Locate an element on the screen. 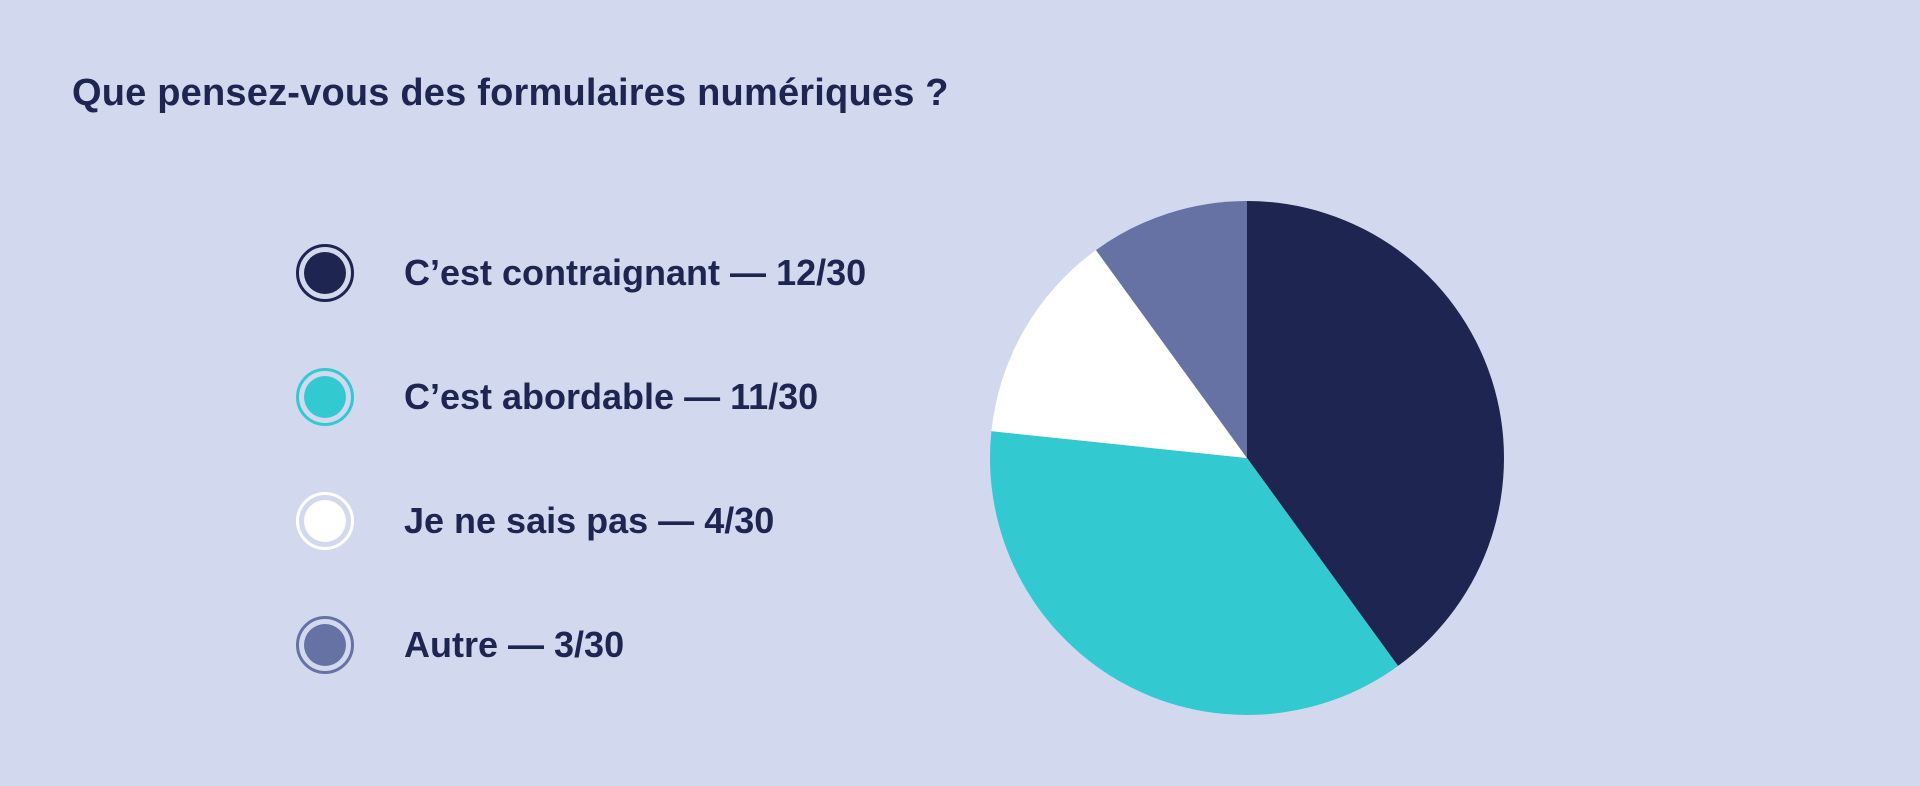  legend-text: C’est contraignant — 12/30 is located at coordinates (635, 273).